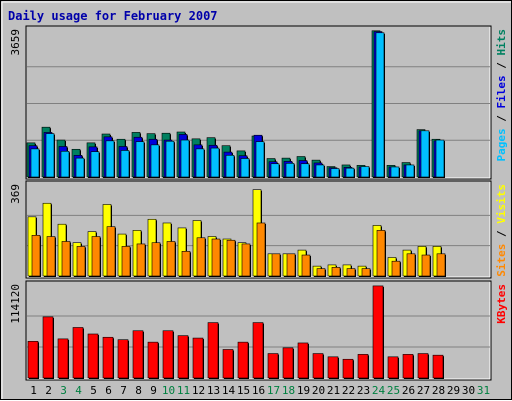  I want to click on legend-entry: /, so click(501, 234).